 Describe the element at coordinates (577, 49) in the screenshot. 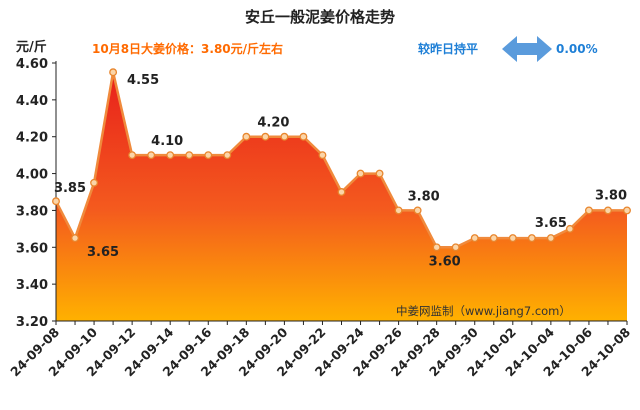

I see `change-value: 0.00%` at that location.